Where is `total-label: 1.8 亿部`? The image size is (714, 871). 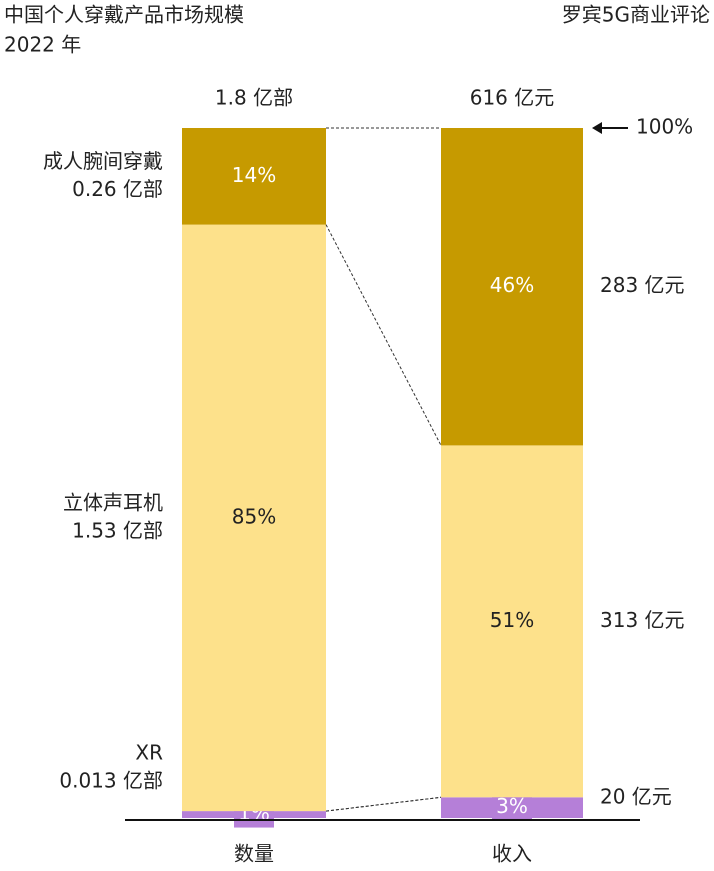
total-label: 1.8 亿部 is located at coordinates (254, 98).